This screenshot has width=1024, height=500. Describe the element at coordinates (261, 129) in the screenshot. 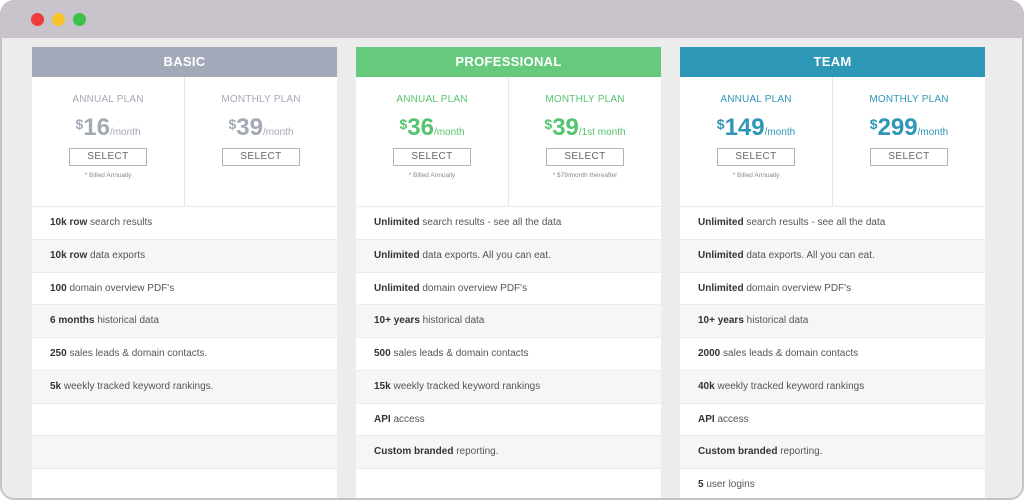

I see `price: $39/month` at that location.